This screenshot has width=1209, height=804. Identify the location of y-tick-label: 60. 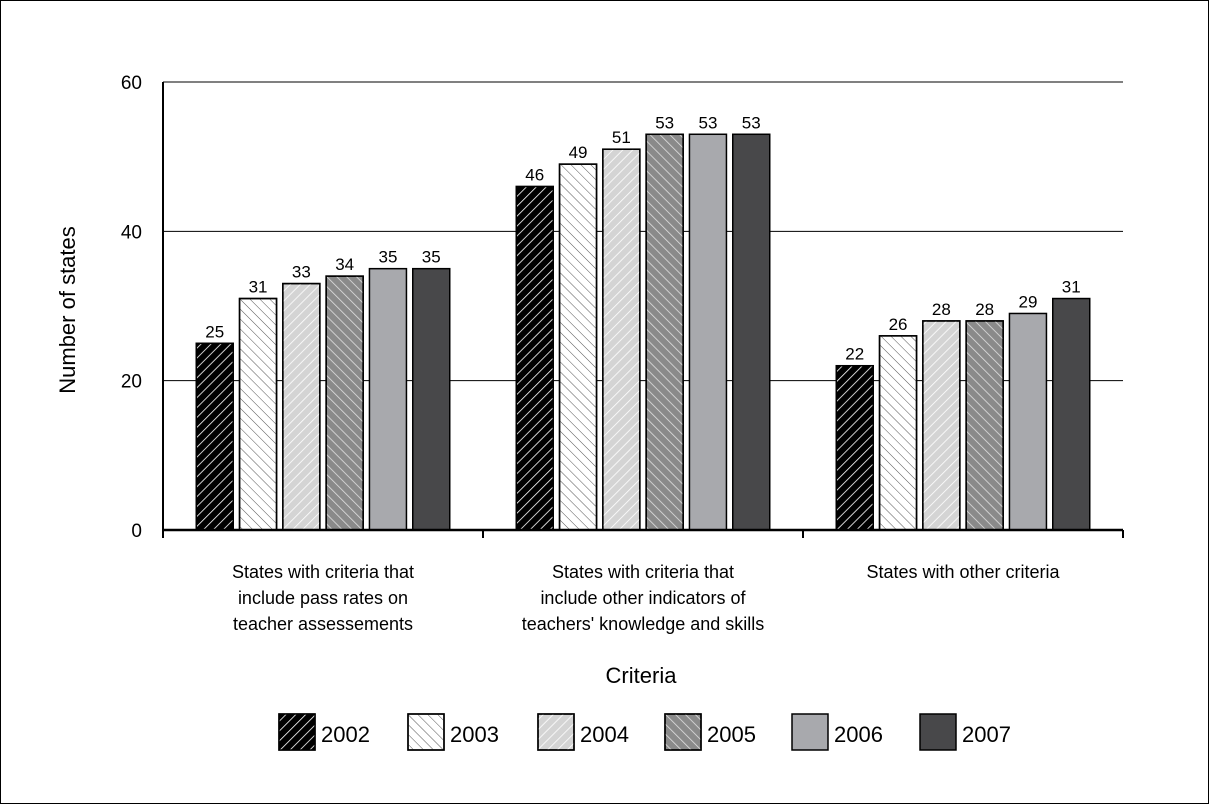
(131, 83).